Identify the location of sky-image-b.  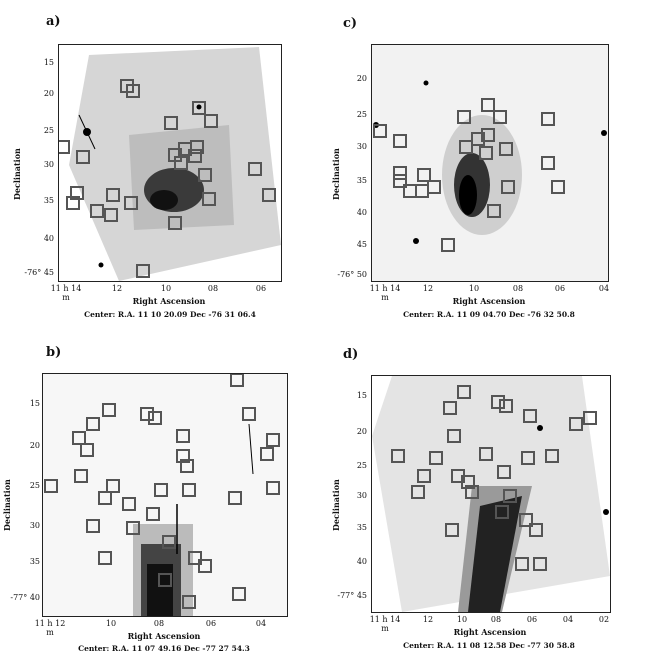
(165, 495).